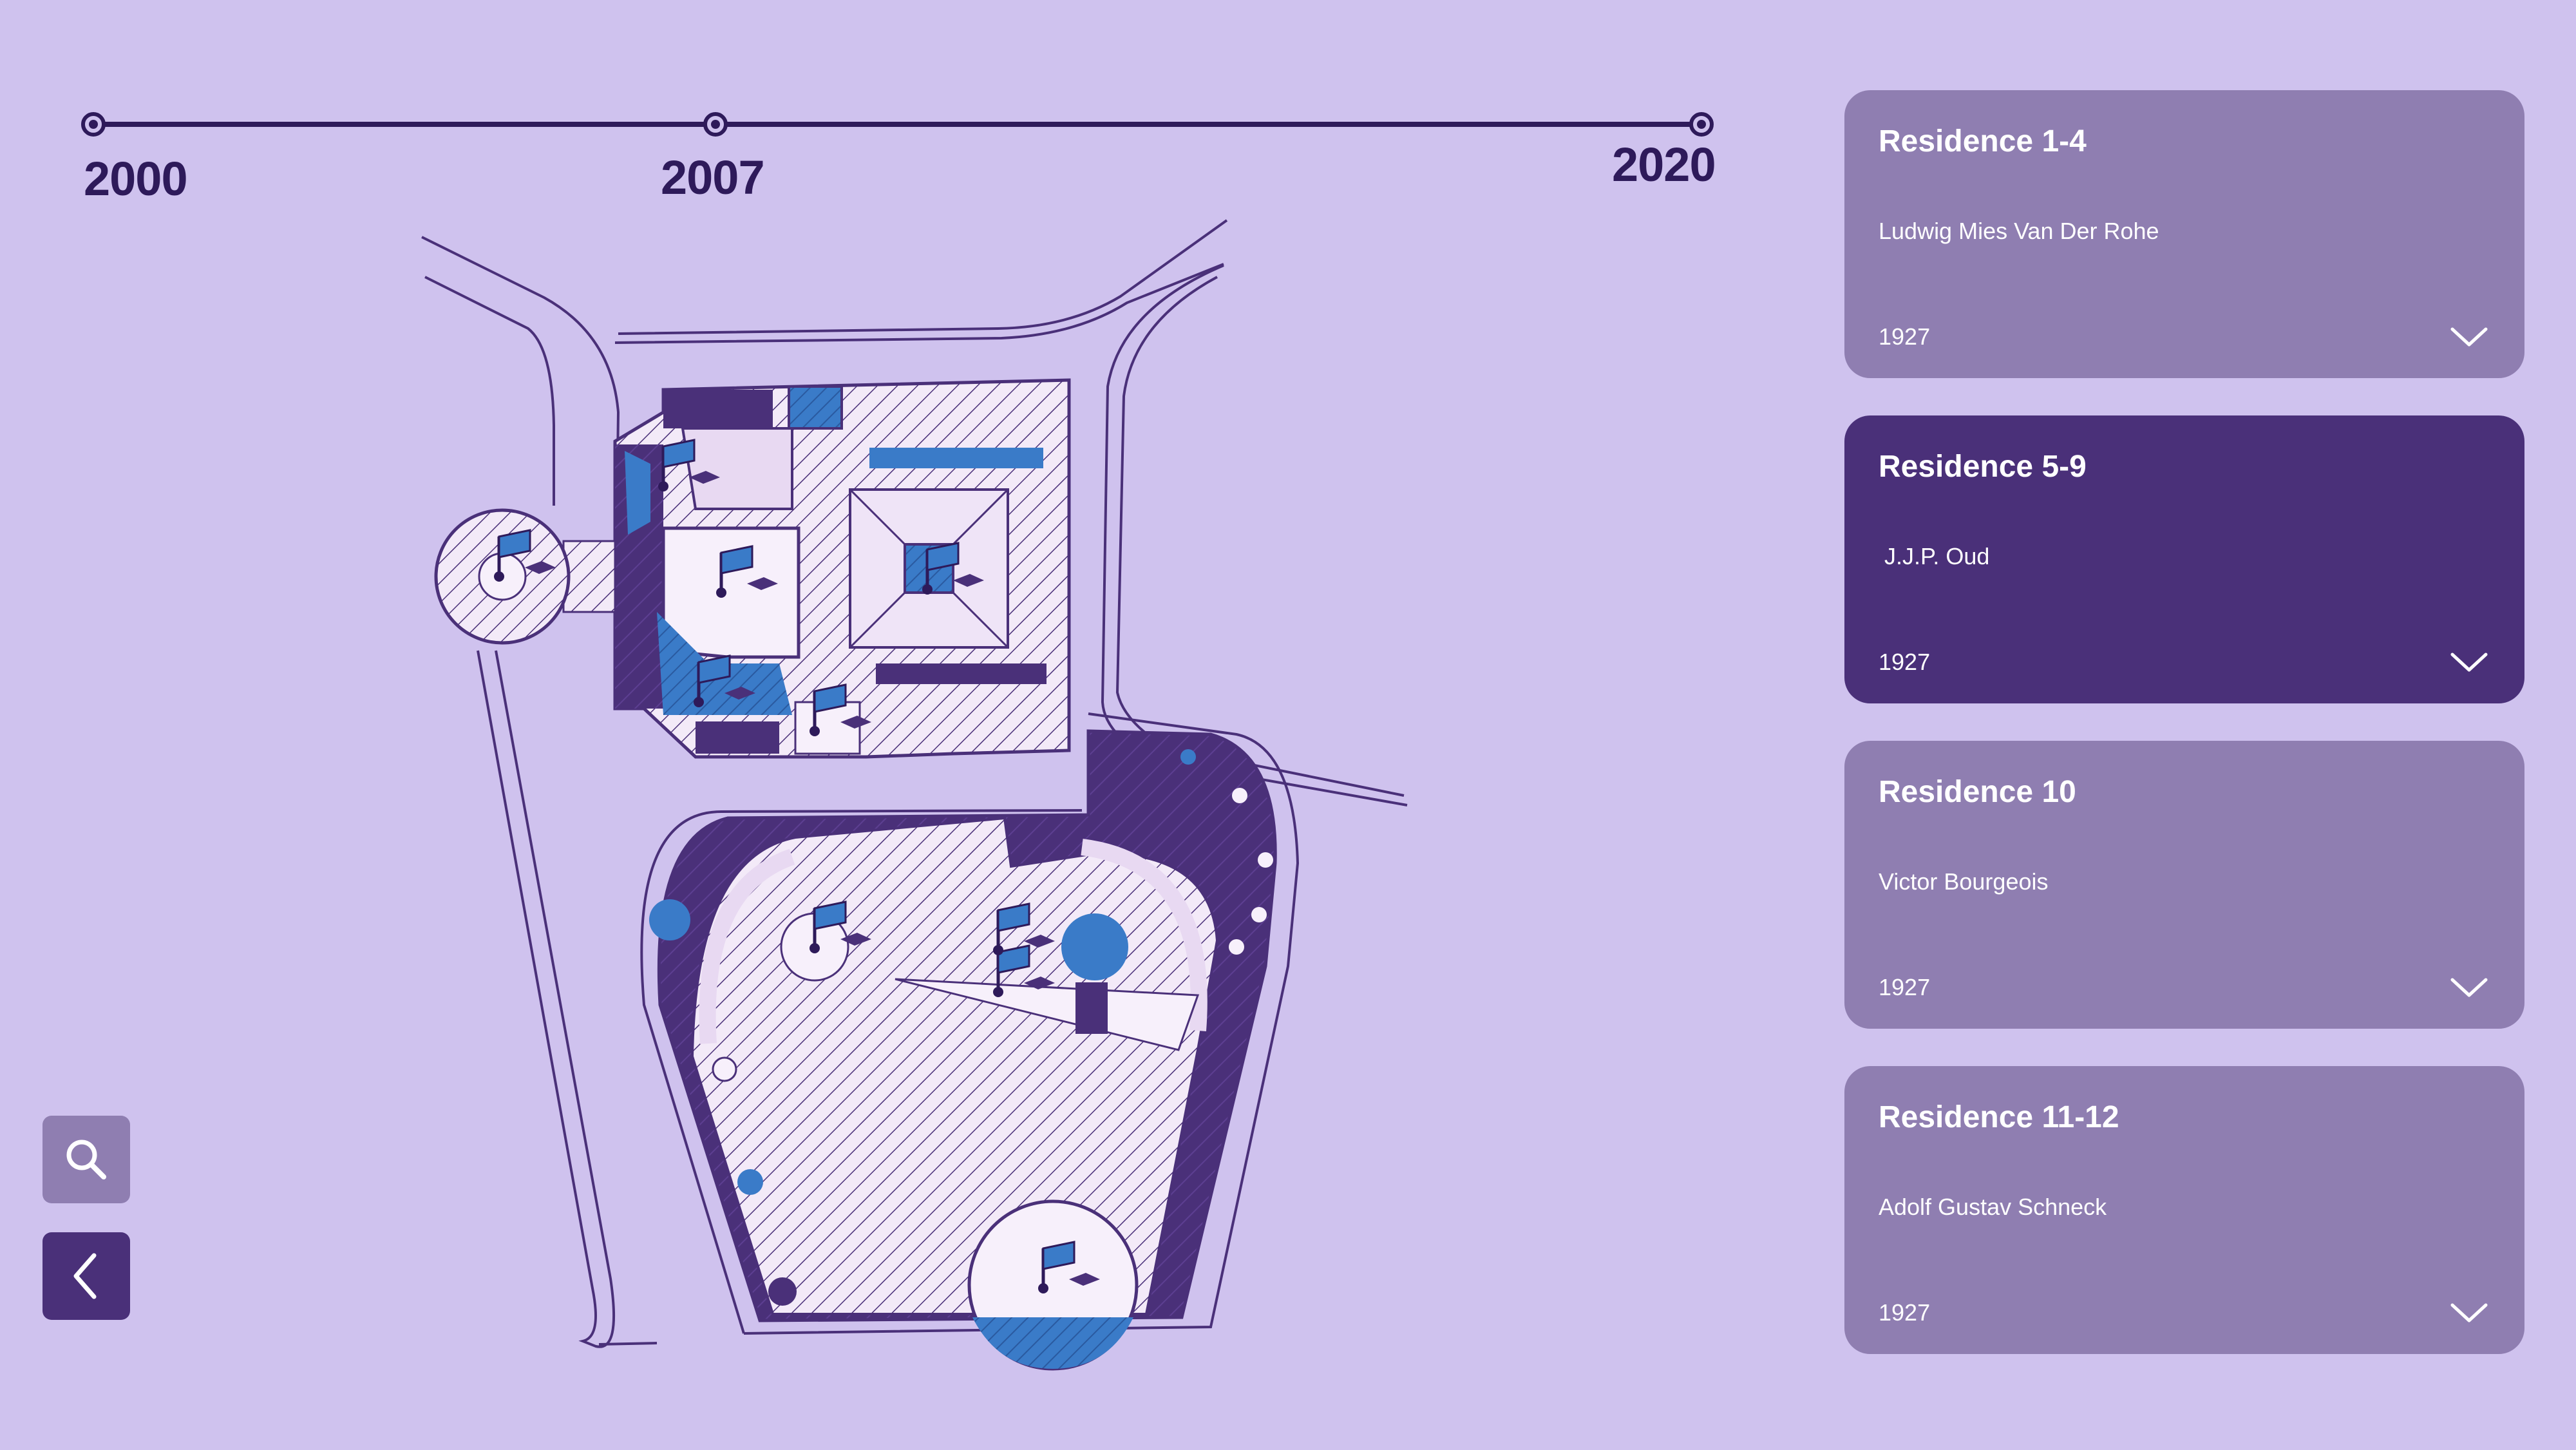 Image resolution: width=2576 pixels, height=1450 pixels. Describe the element at coordinates (2184, 559) in the screenshot. I see `residence-card-selected: Residence 5-9 J.J.P. Oud 1927` at that location.